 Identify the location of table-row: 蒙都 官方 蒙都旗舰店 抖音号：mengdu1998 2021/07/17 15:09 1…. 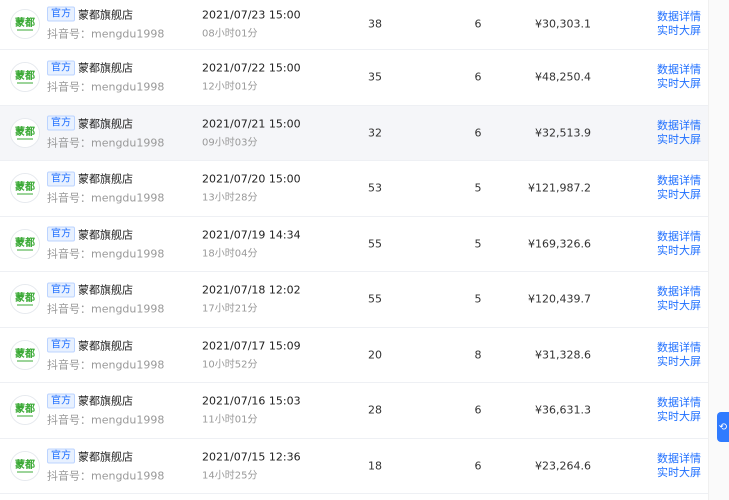
(354, 355).